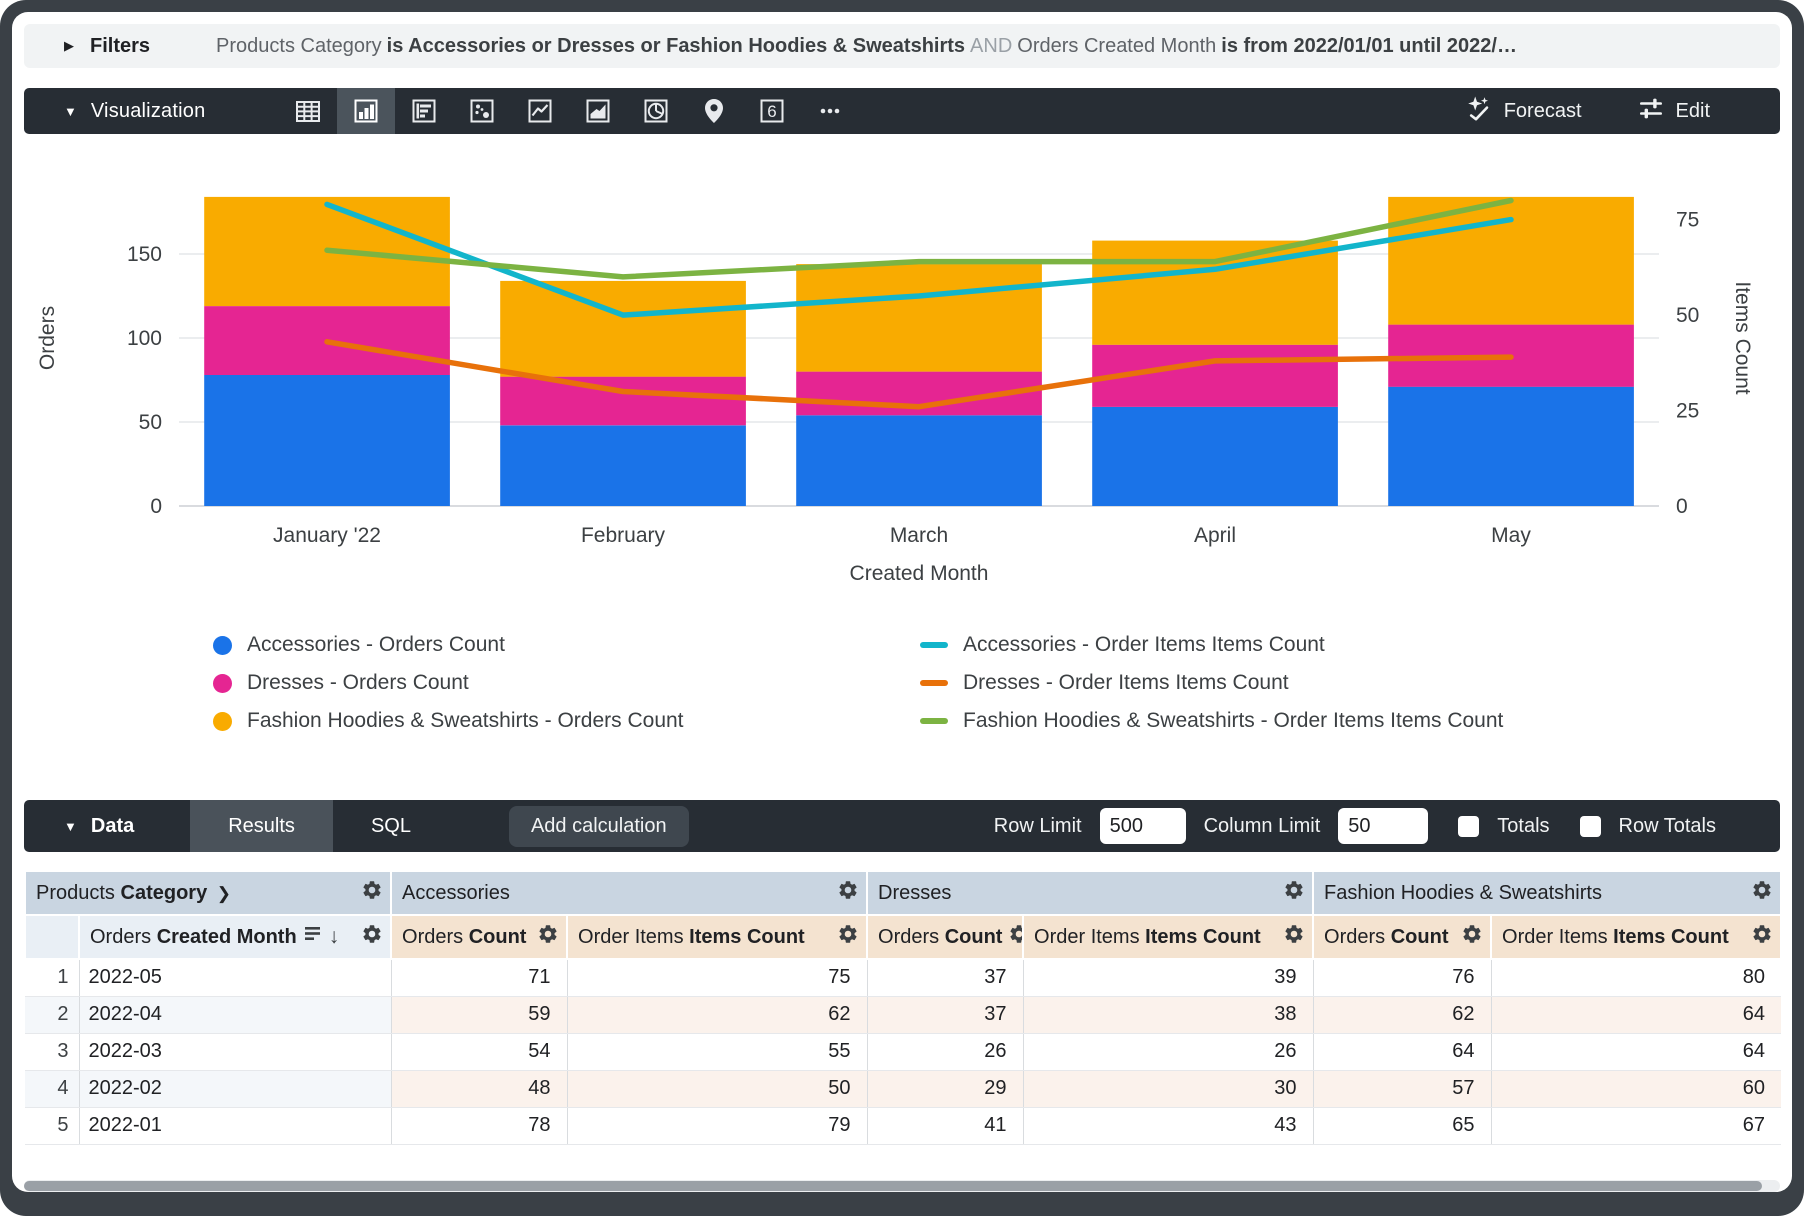 Image resolution: width=1804 pixels, height=1216 pixels. What do you see at coordinates (893, 1186) in the screenshot?
I see `horizontal-scrollbar-thumb` at bounding box center [893, 1186].